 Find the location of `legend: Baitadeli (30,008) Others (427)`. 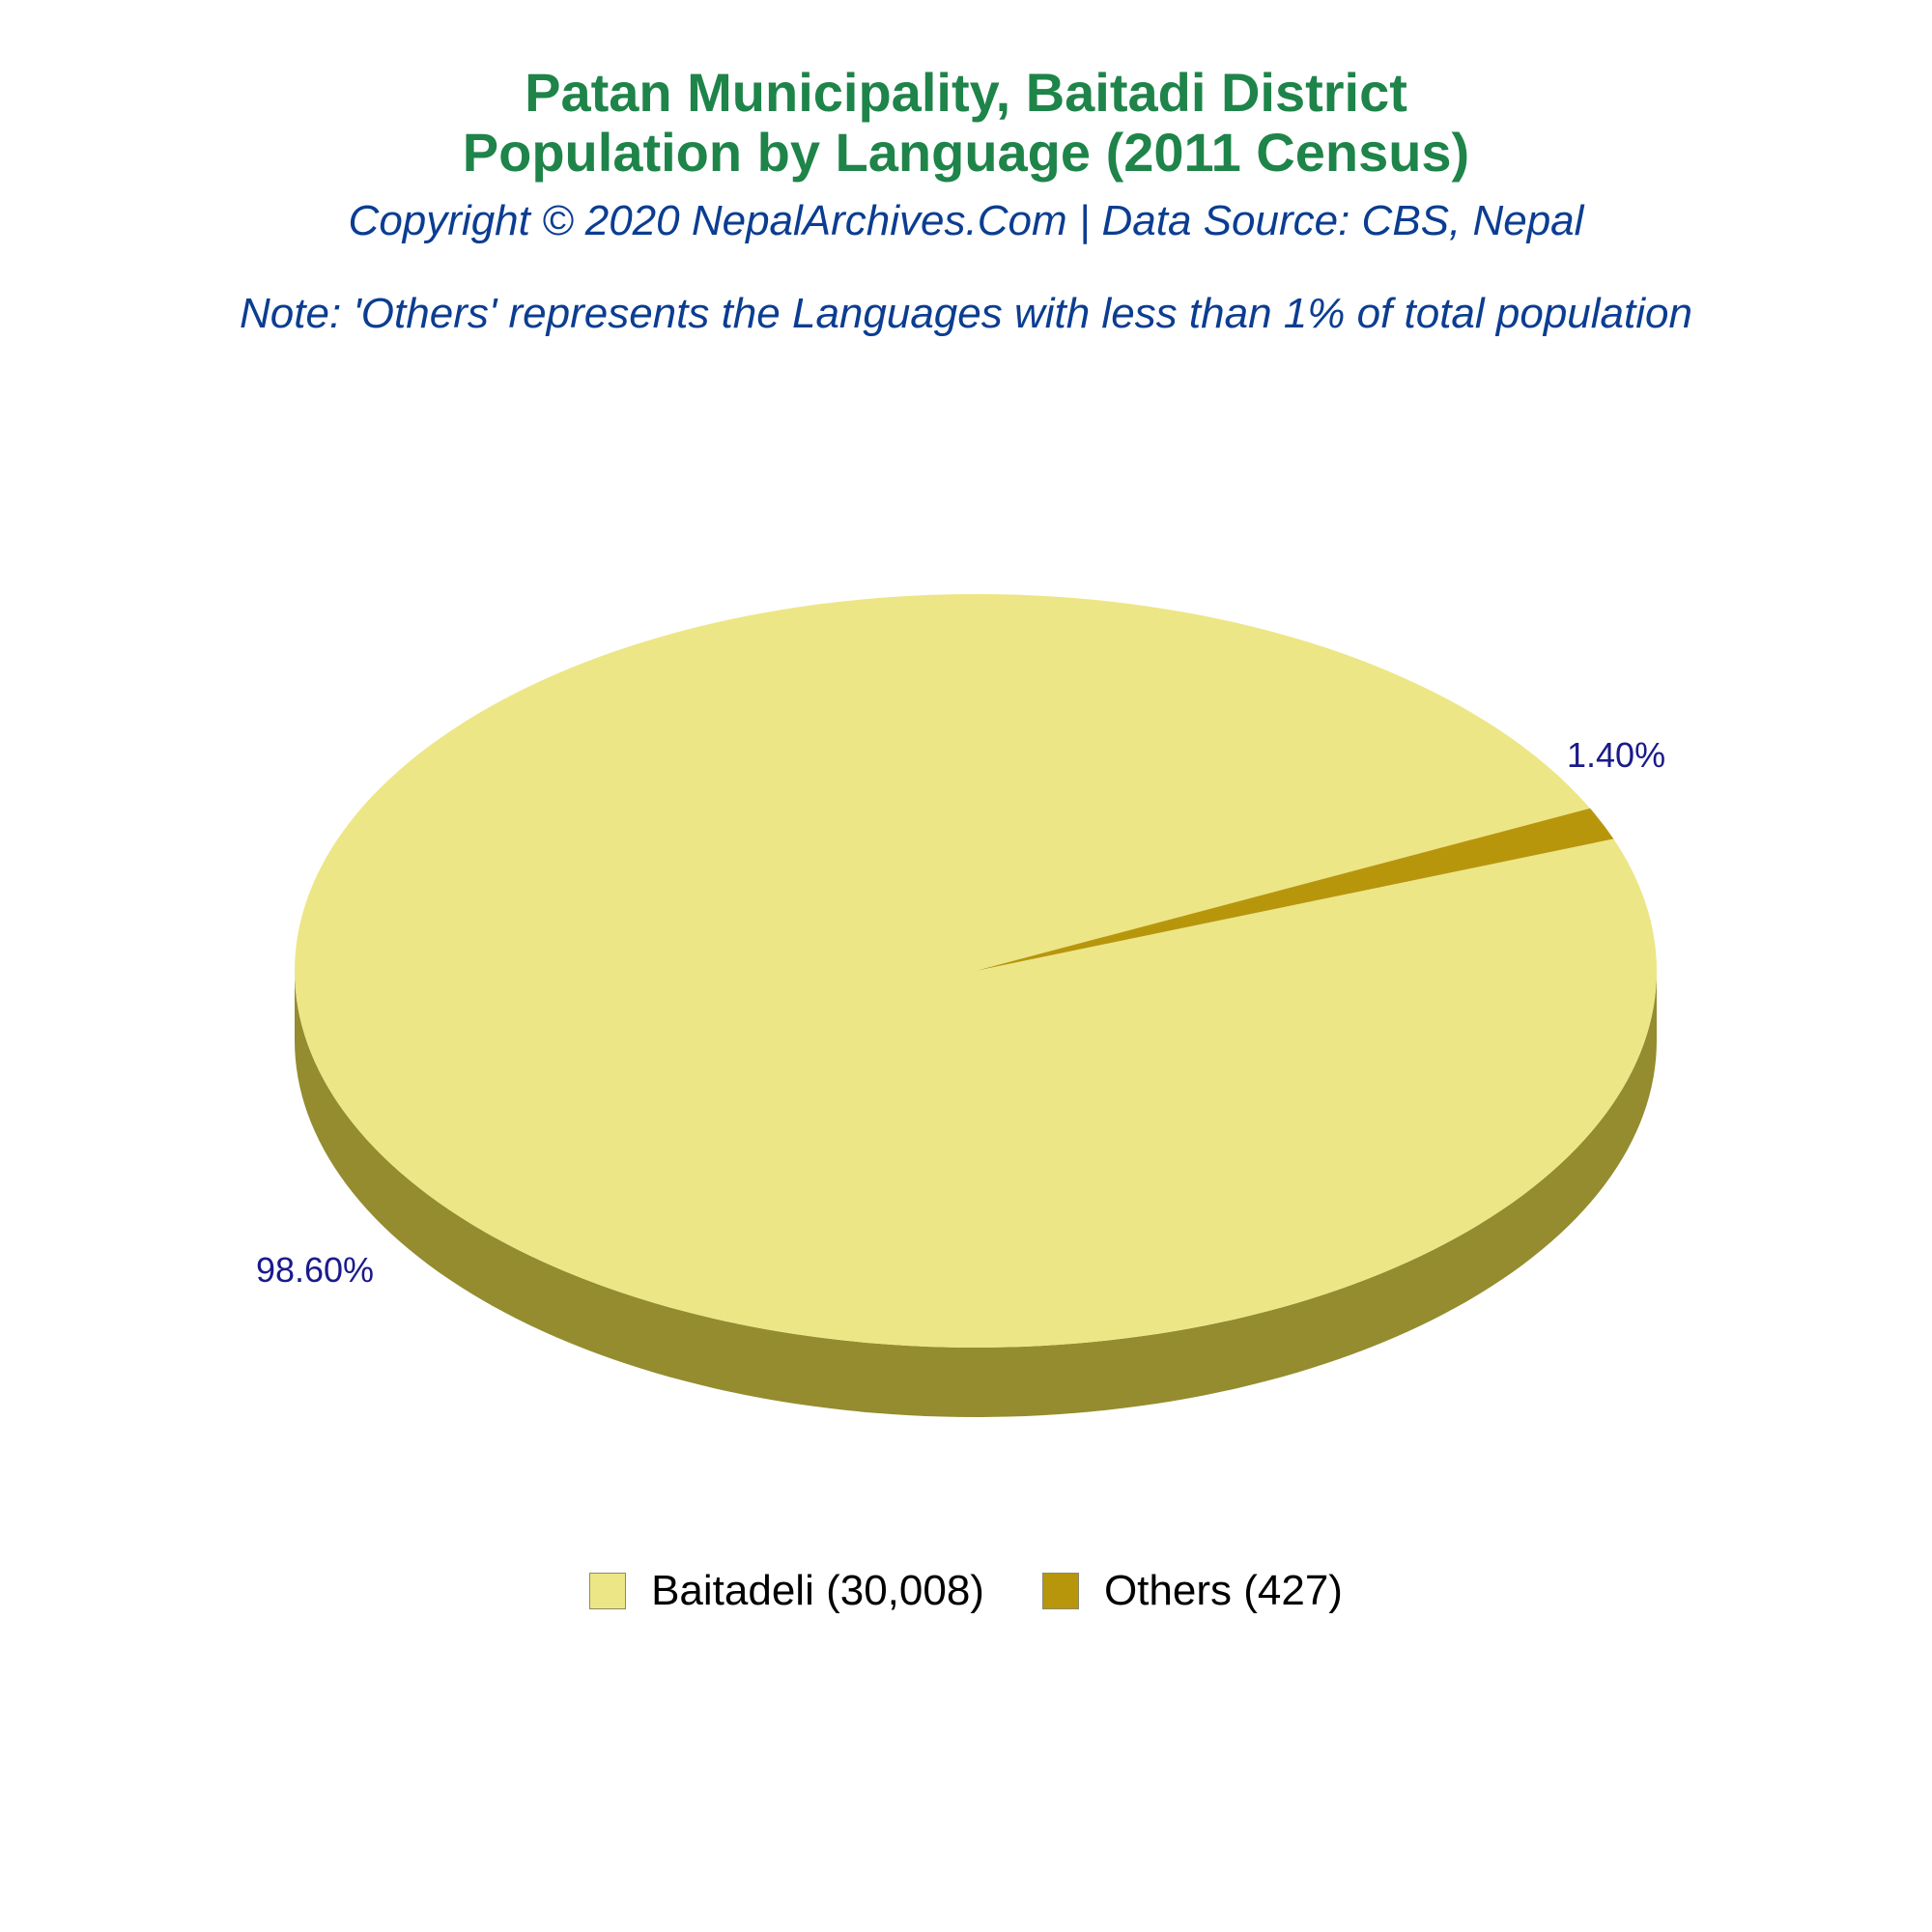

legend: Baitadeli (30,008) Others (427) is located at coordinates (966, 1591).